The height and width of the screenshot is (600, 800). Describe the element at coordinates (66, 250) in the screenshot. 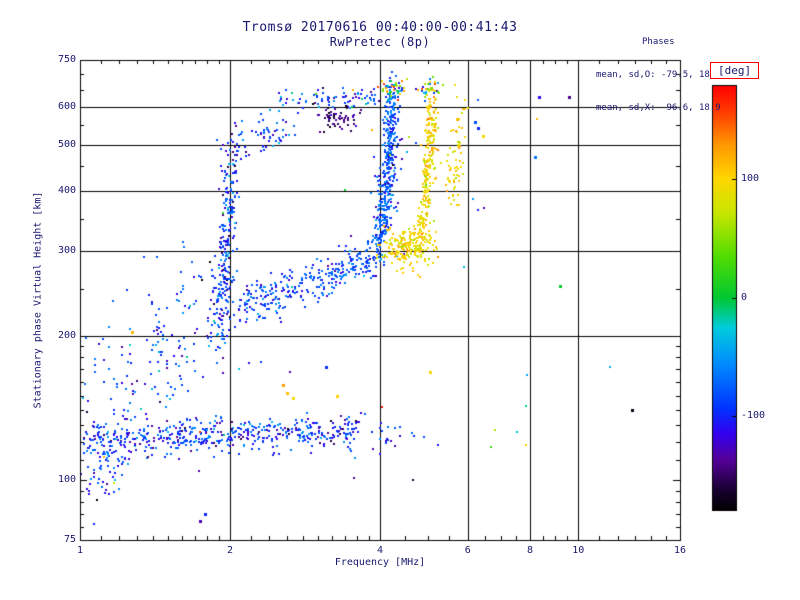

I see `y-tick-label: 300` at that location.